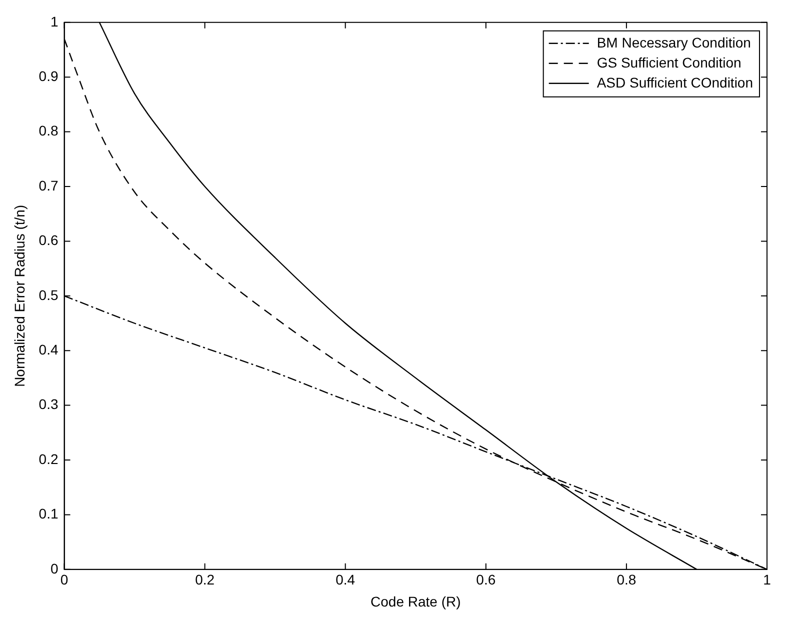 The height and width of the screenshot is (623, 787). I want to click on y-axis-title: Normalized Error Radius (t/n), so click(19, 295).